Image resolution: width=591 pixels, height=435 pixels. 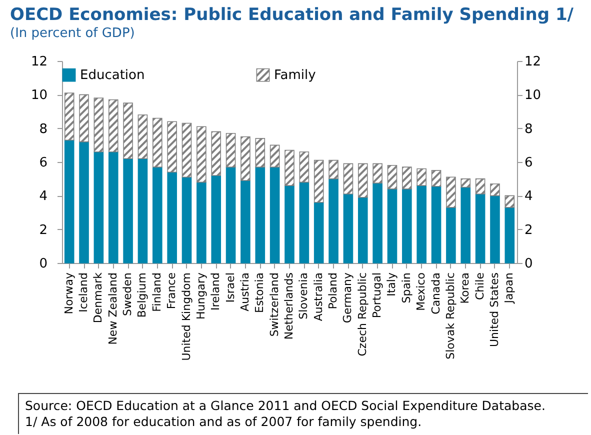 What do you see at coordinates (479, 286) in the screenshot?
I see `x-tick-label: Chile` at bounding box center [479, 286].